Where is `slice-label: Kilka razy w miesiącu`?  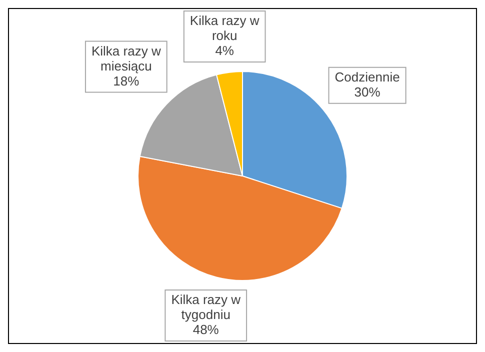 slice-label: Kilka razy w miesiącu is located at coordinates (126, 58).